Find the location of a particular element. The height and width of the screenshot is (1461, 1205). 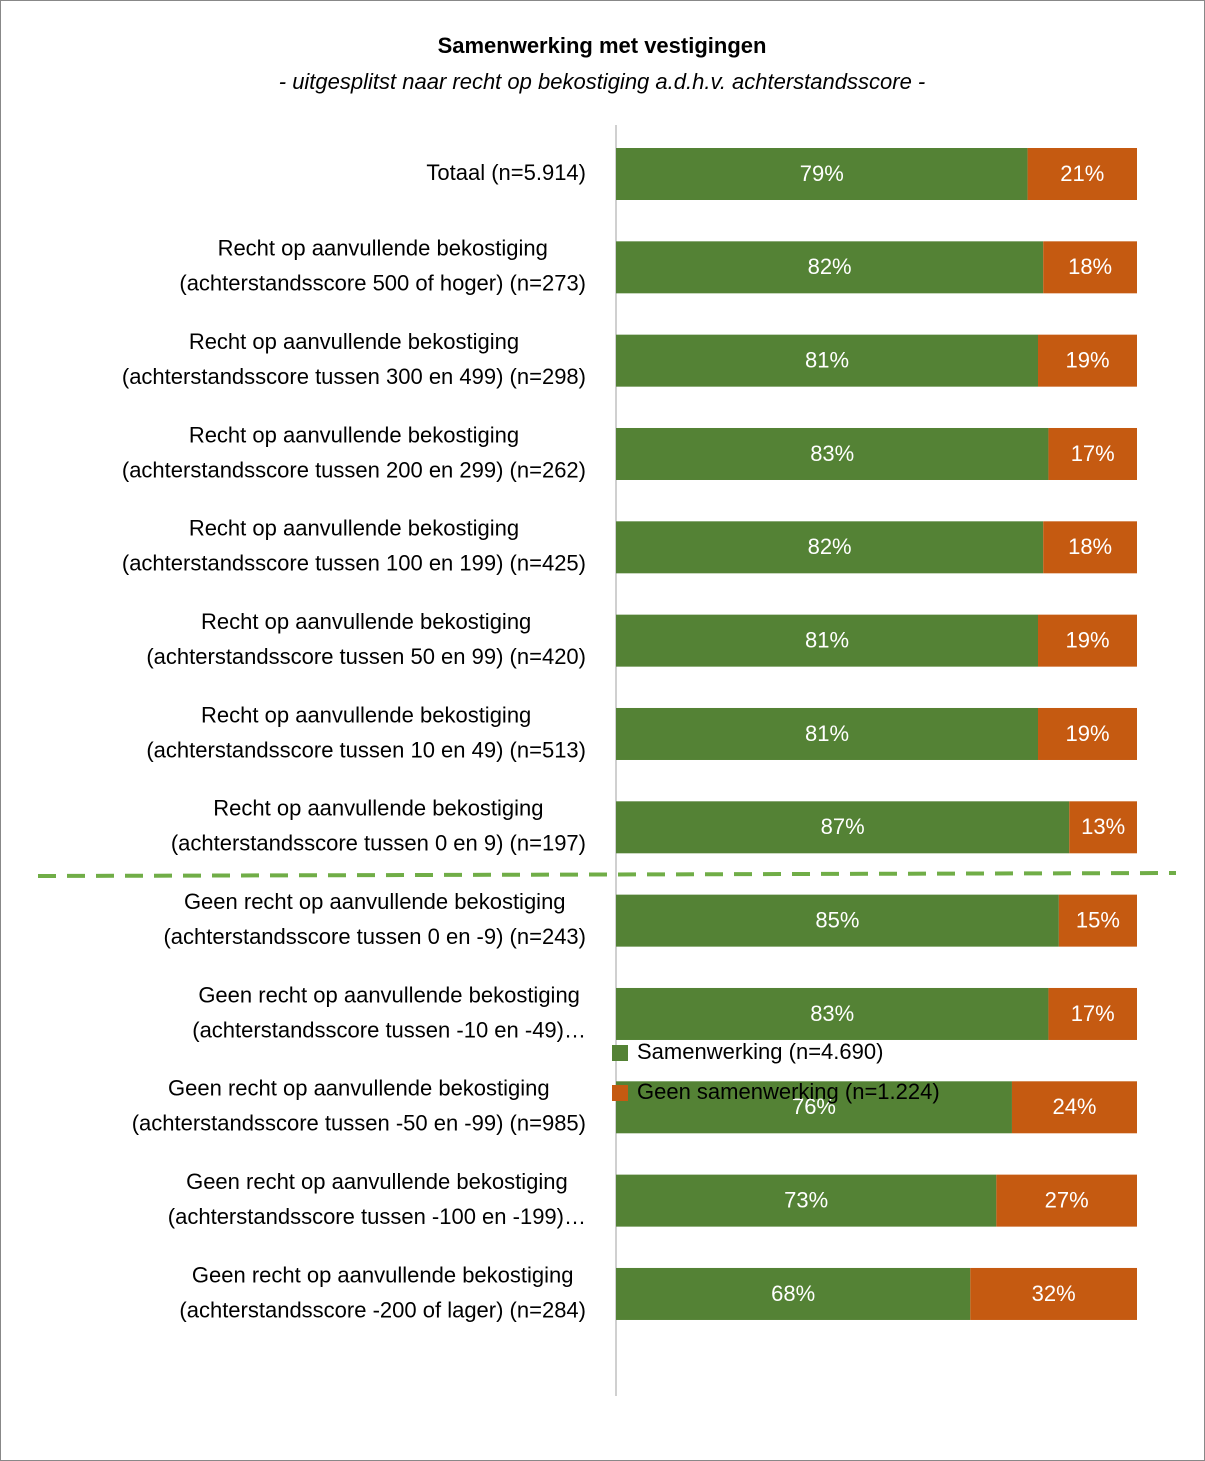

data-label: 76% is located at coordinates (814, 1106).